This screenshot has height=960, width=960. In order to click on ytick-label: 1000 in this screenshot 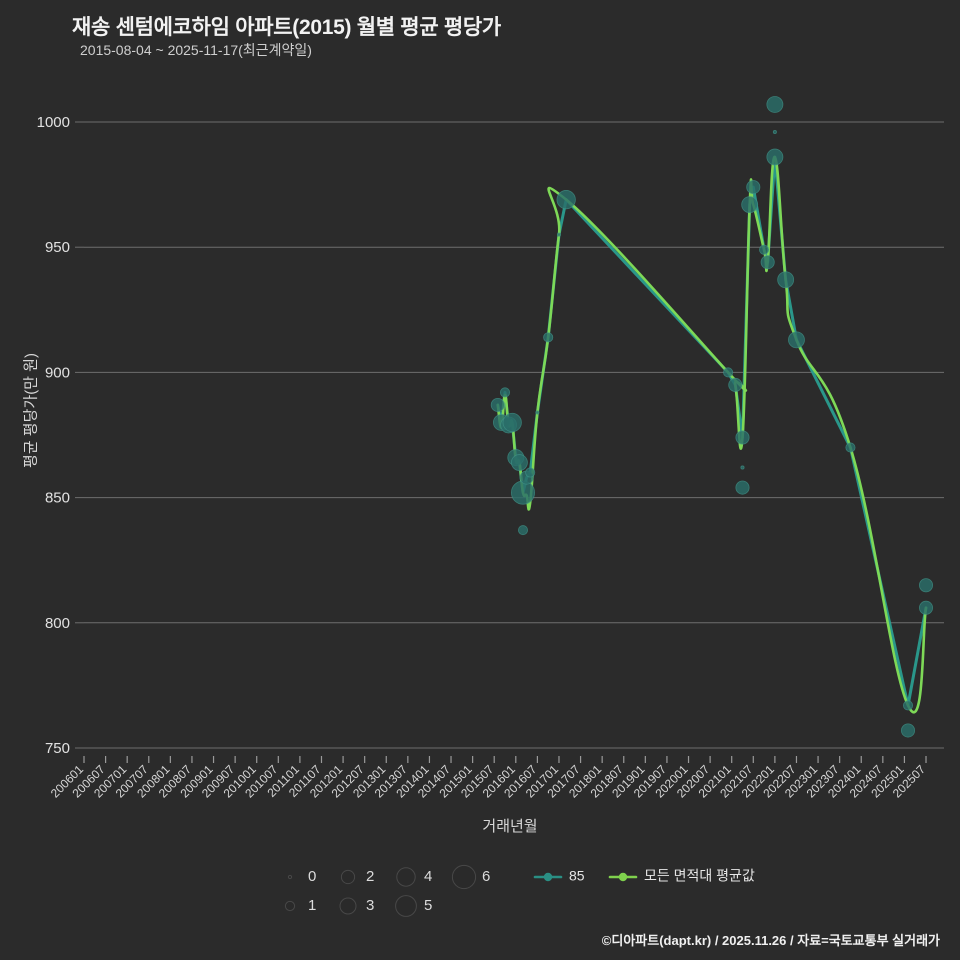, I will do `click(53, 122)`.